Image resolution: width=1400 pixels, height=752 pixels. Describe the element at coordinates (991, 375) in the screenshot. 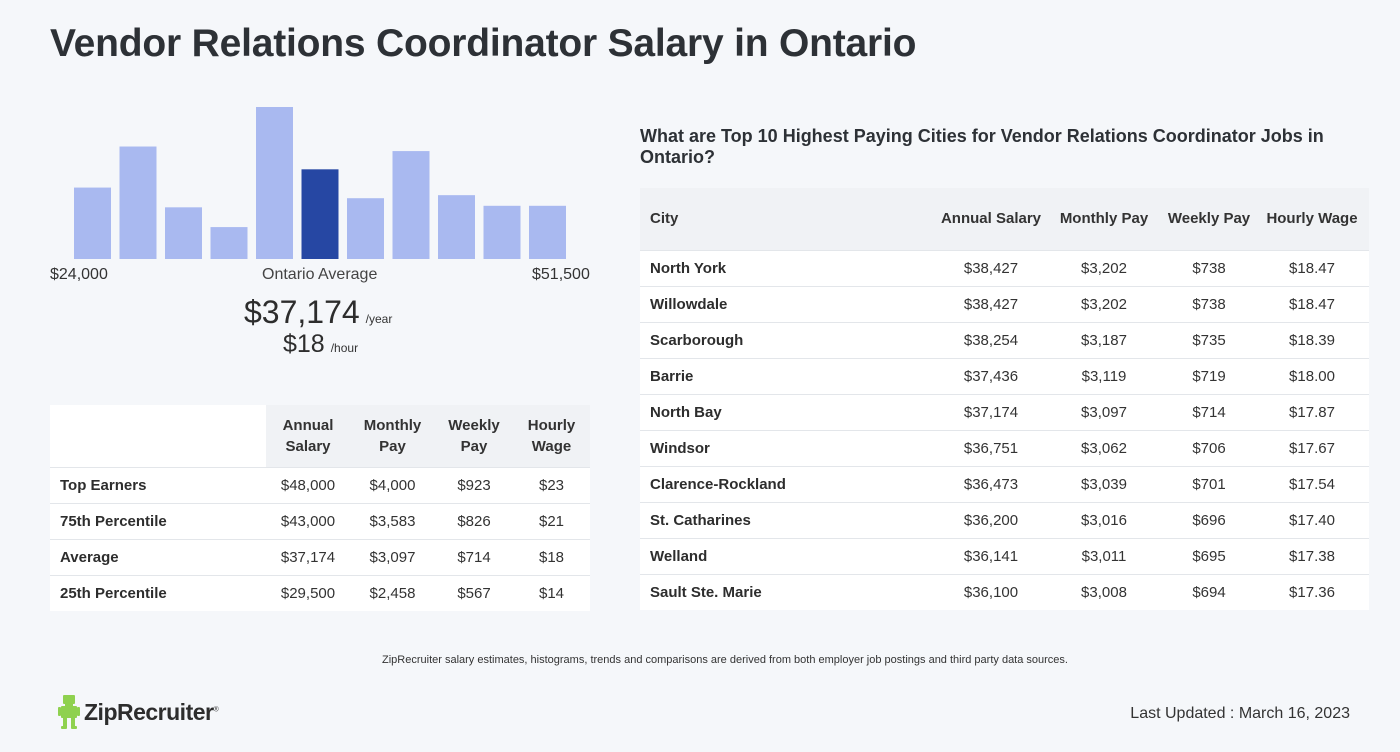

I see `annual-salary-cell: $37,436` at that location.